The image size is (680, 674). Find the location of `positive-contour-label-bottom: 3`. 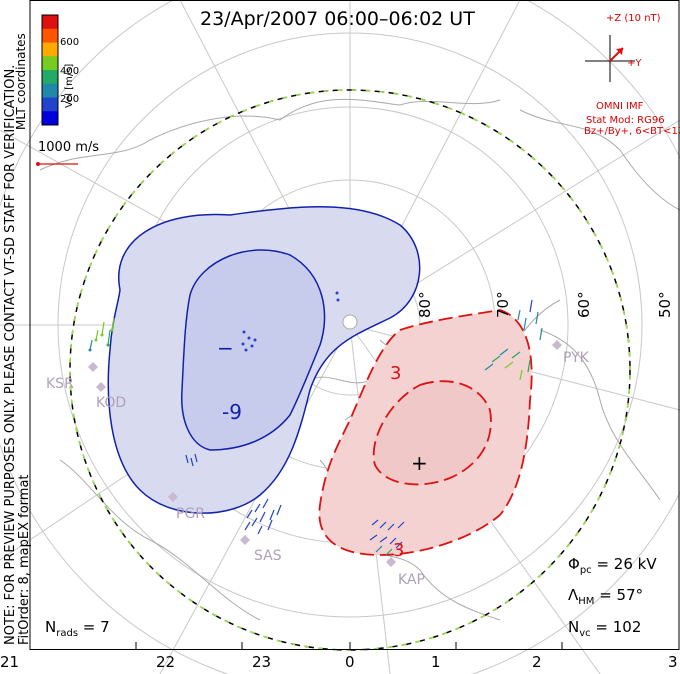

positive-contour-label-bottom: 3 is located at coordinates (399, 550).